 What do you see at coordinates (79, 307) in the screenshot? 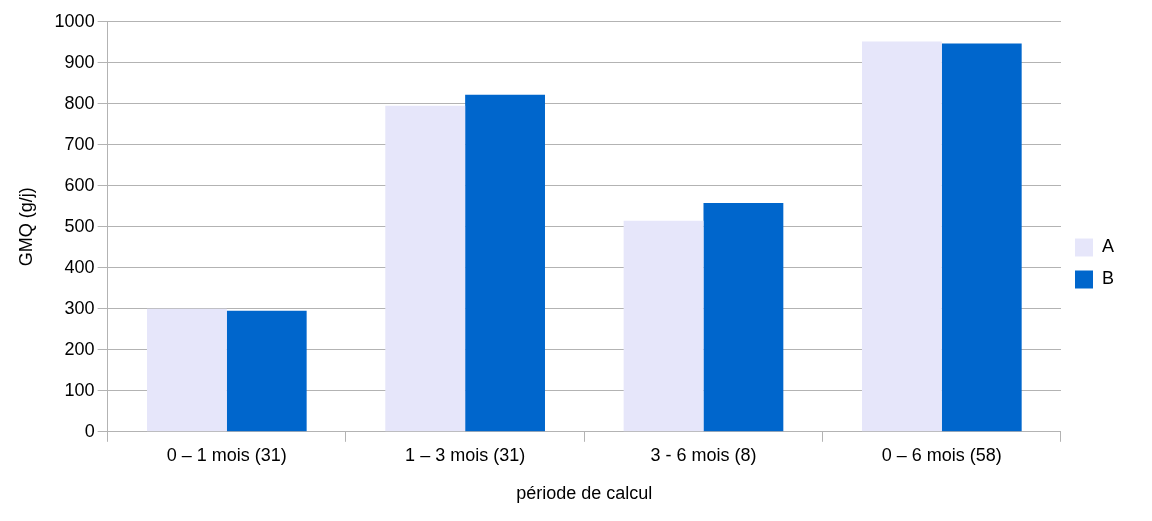
I see `y-tick-label: 300` at bounding box center [79, 307].